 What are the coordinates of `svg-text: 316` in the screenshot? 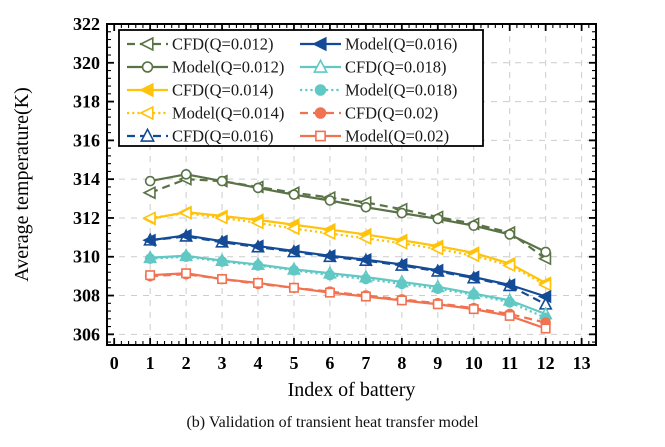 It's located at (86, 140).